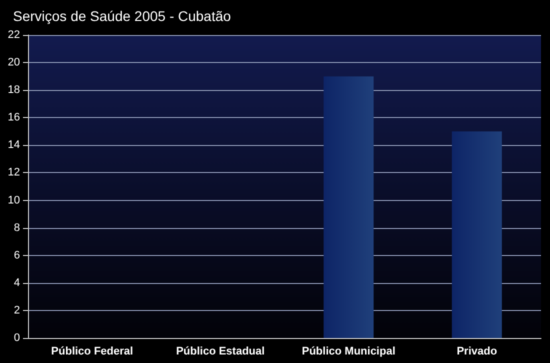  What do you see at coordinates (122, 16) in the screenshot?
I see `chart-title: Serviços de Saúde 2005 - Cubatão` at bounding box center [122, 16].